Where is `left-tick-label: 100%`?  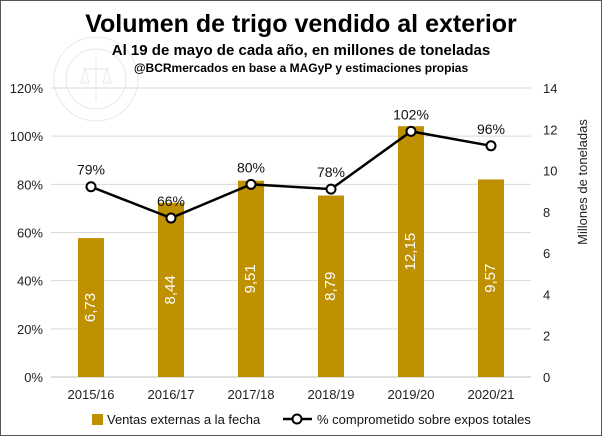 left-tick-label: 100% is located at coordinates (27, 136).